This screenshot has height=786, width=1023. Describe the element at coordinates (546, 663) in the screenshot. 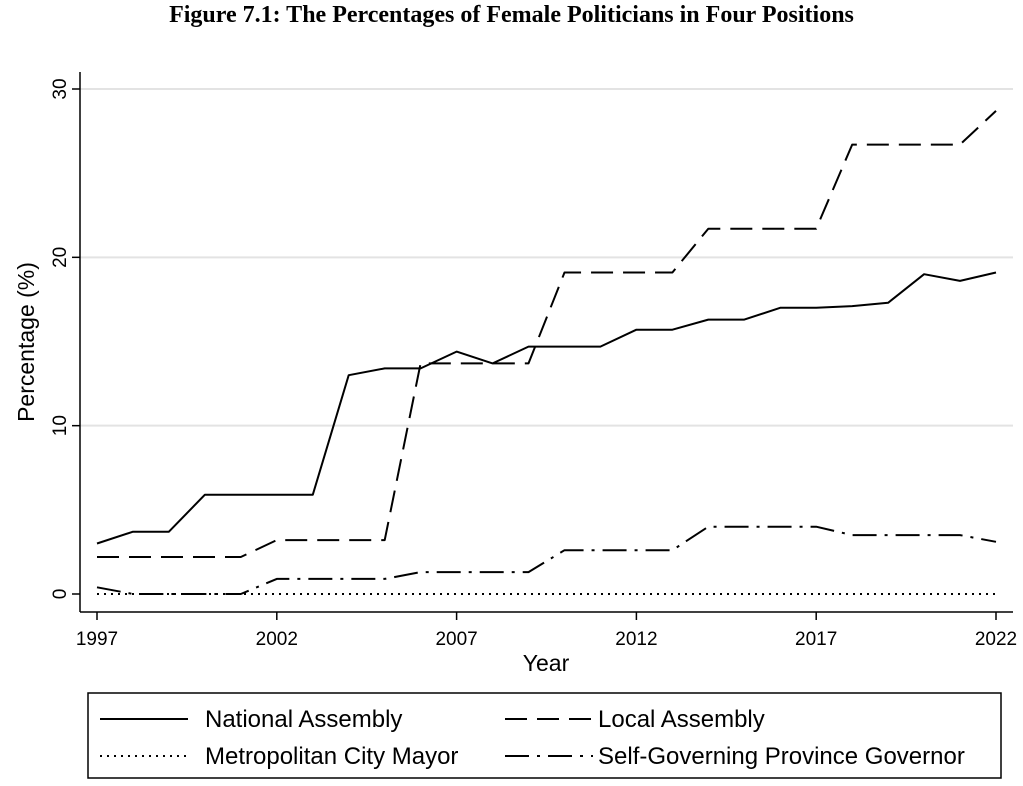

I see `x-axis-title: Year` at that location.